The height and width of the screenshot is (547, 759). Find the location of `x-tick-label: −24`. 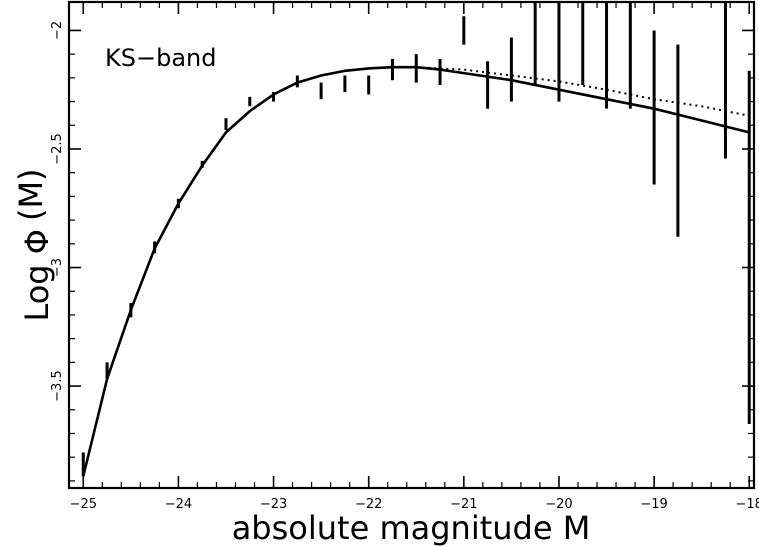

x-tick-label: −24 is located at coordinates (178, 504).